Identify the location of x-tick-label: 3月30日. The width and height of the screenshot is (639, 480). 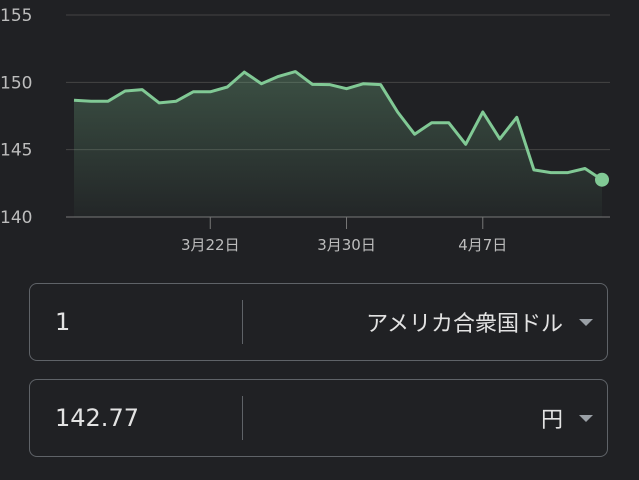
(346, 245).